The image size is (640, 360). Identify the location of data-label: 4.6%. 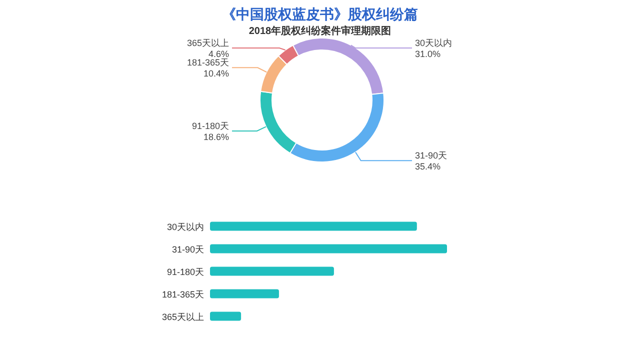
(218, 54).